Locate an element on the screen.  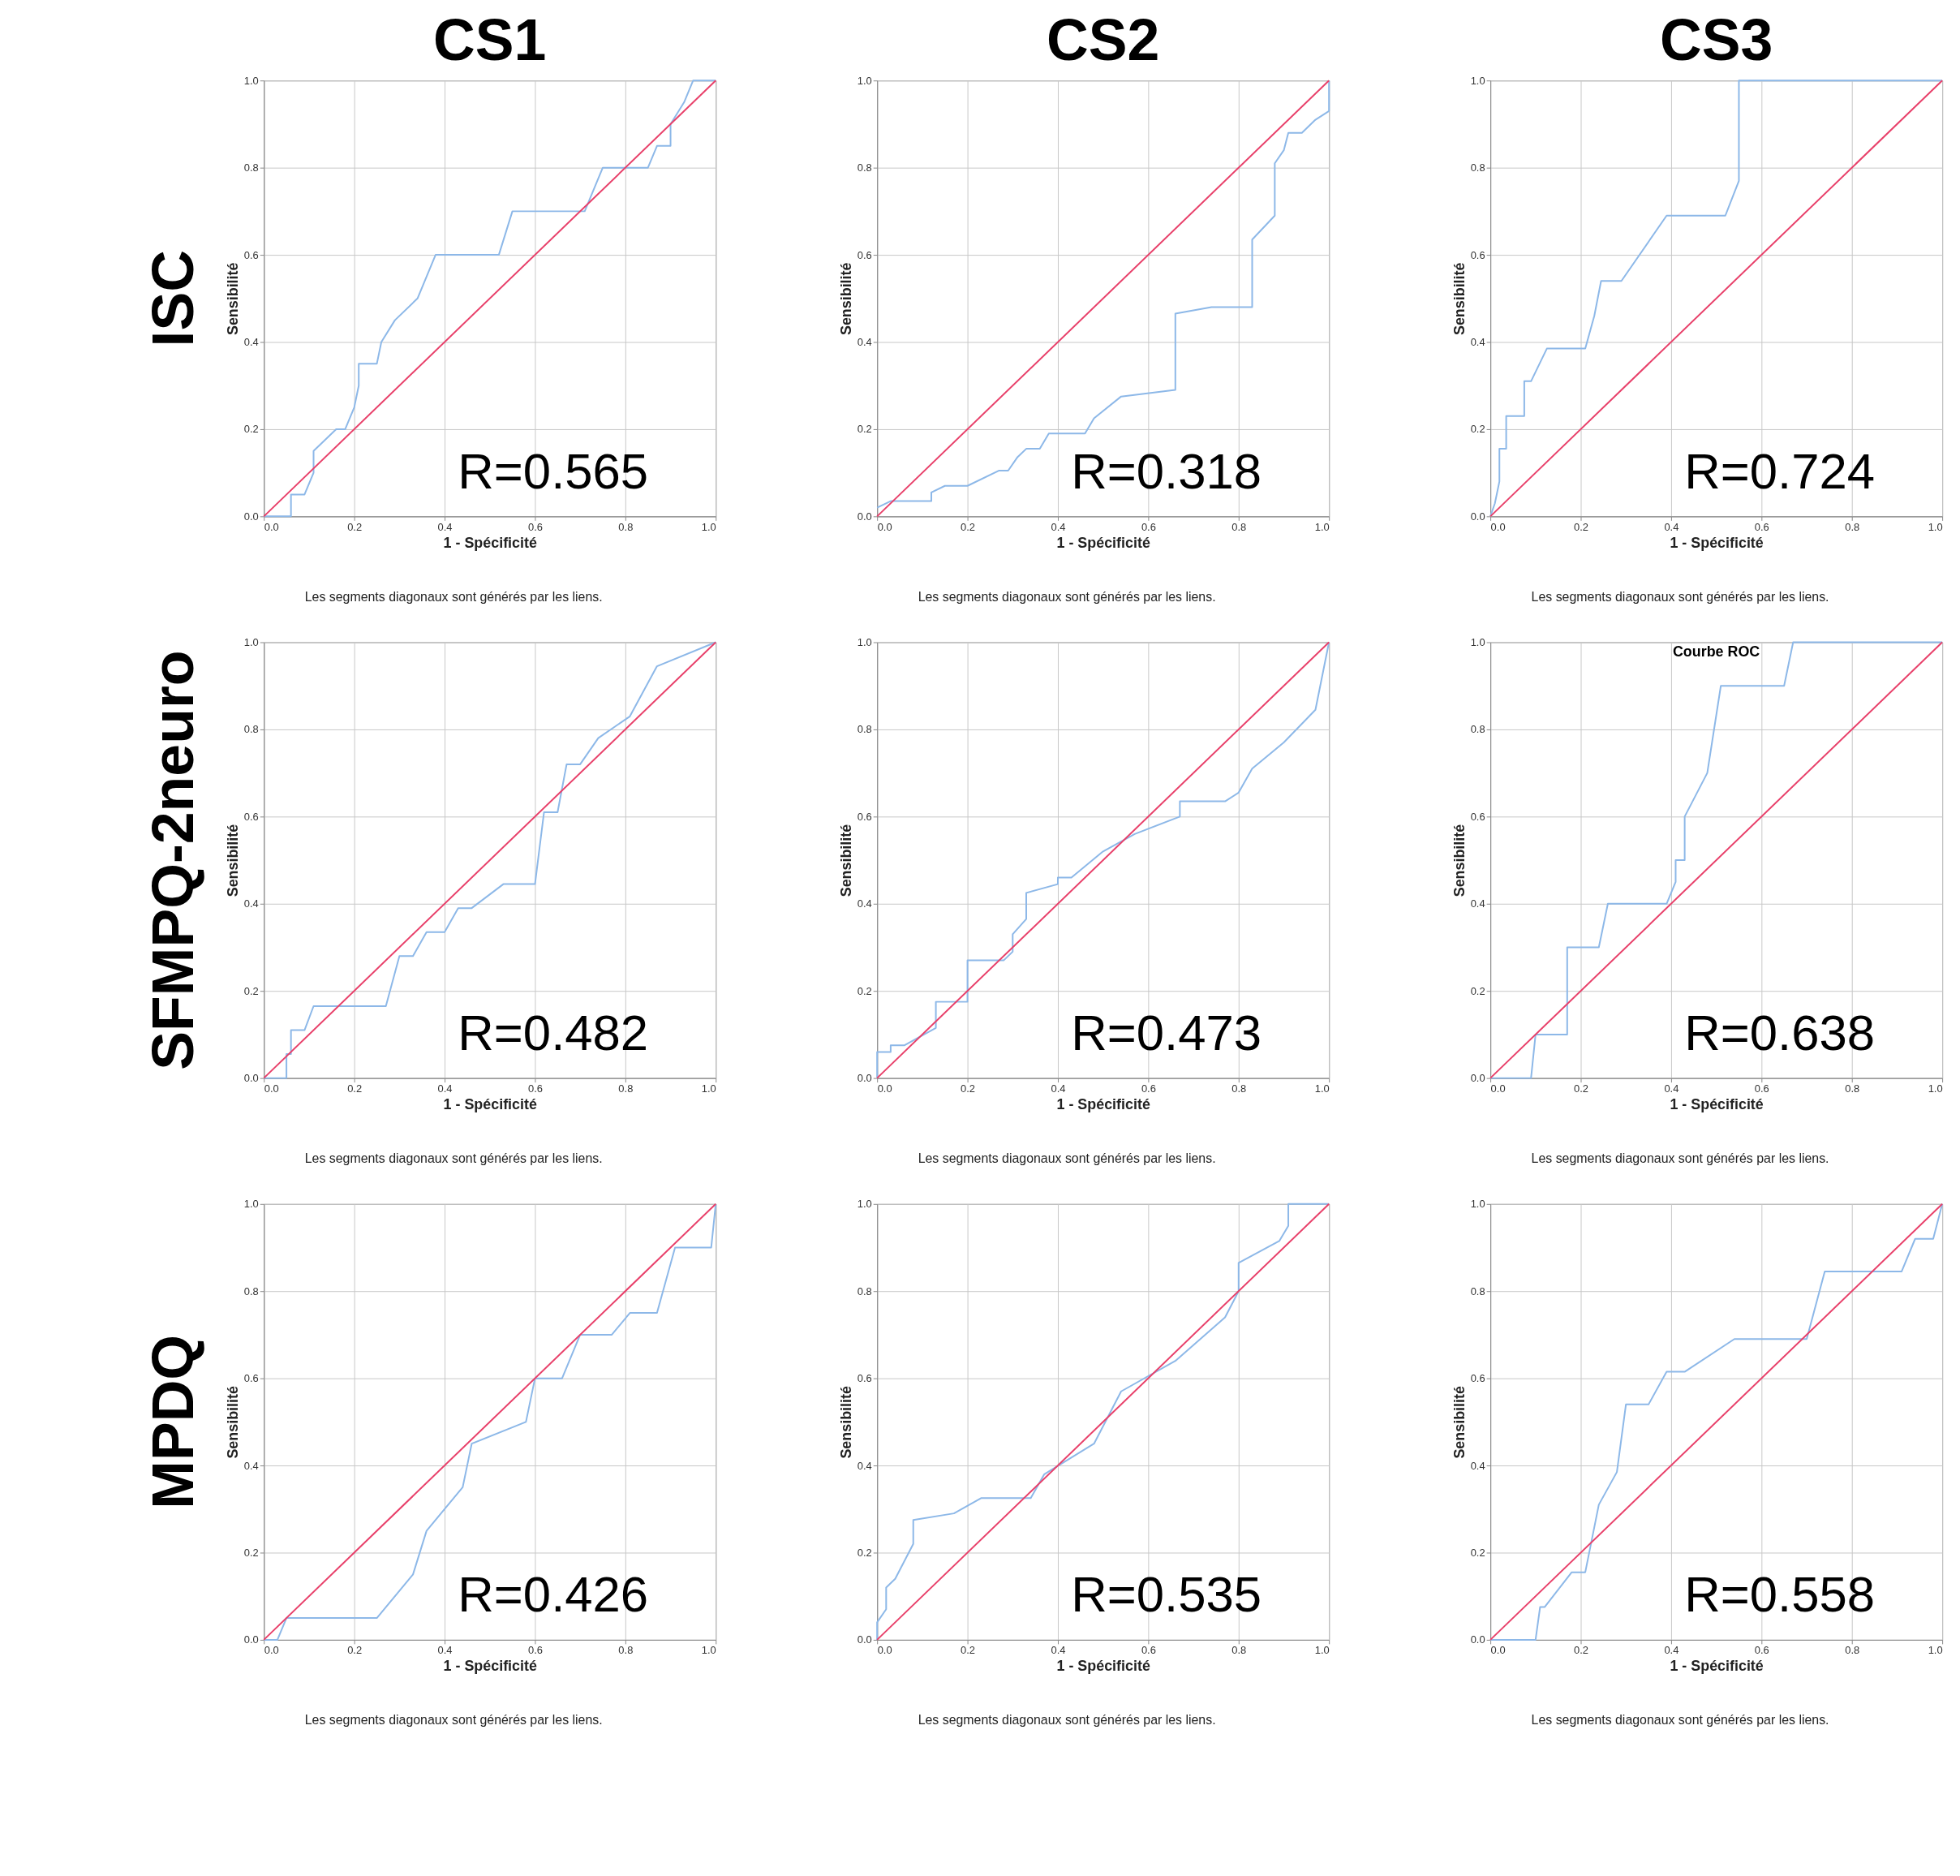
annotation: R=0.482 is located at coordinates (553, 1032).